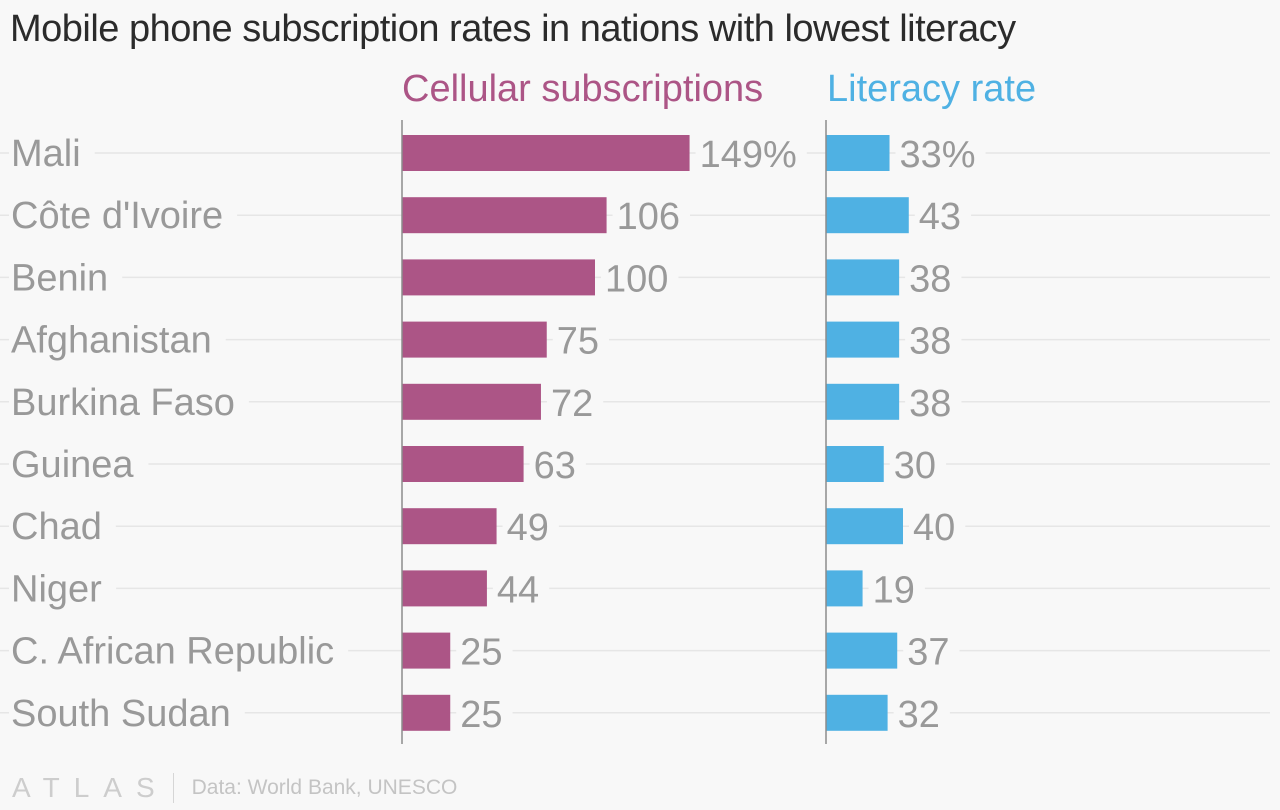 The width and height of the screenshot is (1280, 810). I want to click on category-label: Chad, so click(56, 527).